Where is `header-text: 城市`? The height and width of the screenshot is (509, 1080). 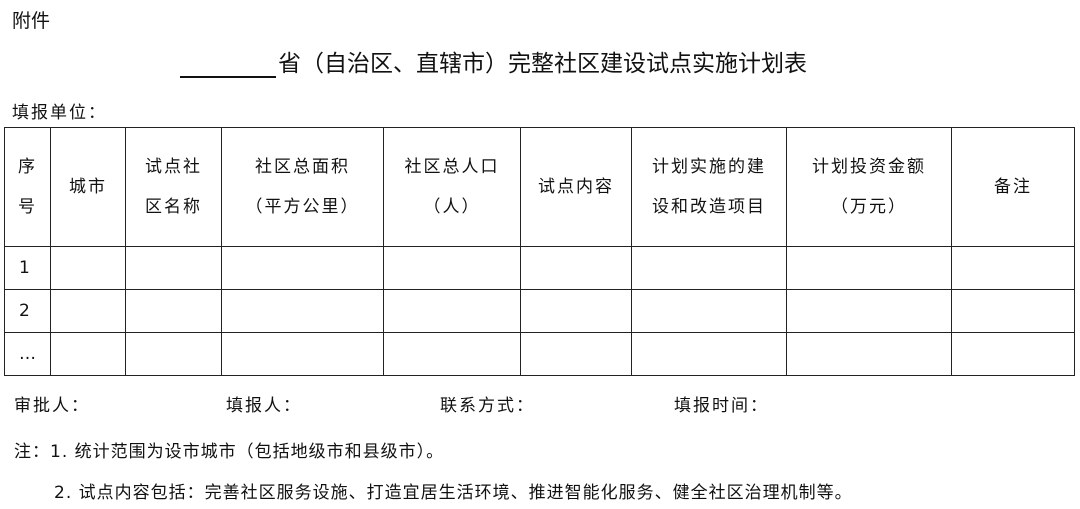 header-text: 城市 is located at coordinates (88, 187).